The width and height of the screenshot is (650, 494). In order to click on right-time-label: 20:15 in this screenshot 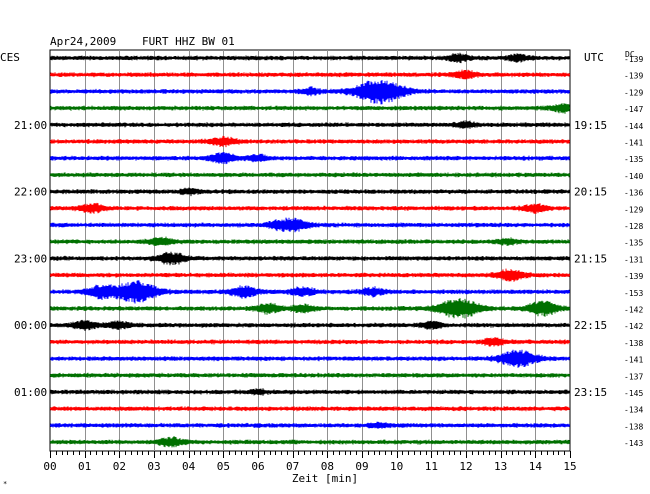, I will do `click(590, 192)`.